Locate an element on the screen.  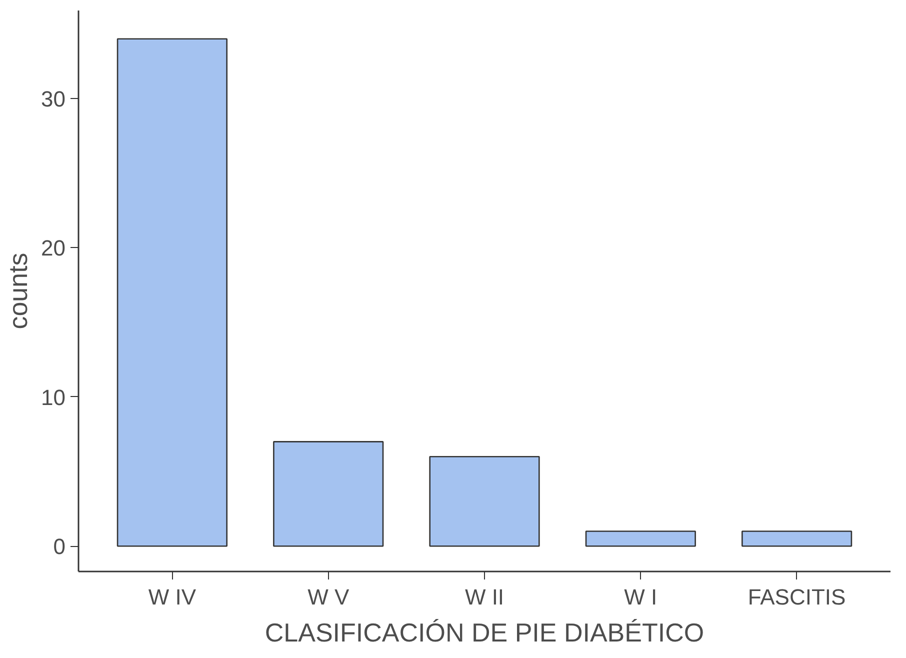
x-axis-title: CLASIFICACIÓN DE PIE DIABÉTICO is located at coordinates (484, 633).